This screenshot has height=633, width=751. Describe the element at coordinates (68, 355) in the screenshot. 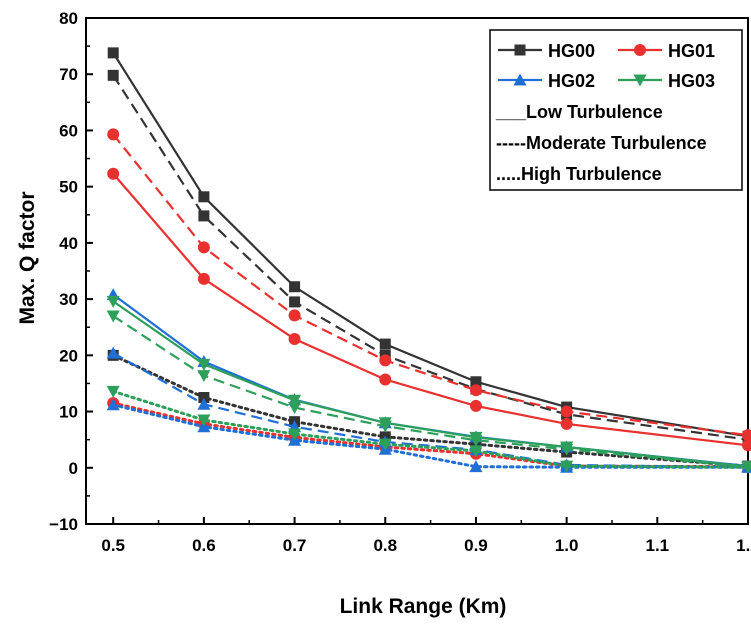

I see `y-tick-label: 20` at that location.